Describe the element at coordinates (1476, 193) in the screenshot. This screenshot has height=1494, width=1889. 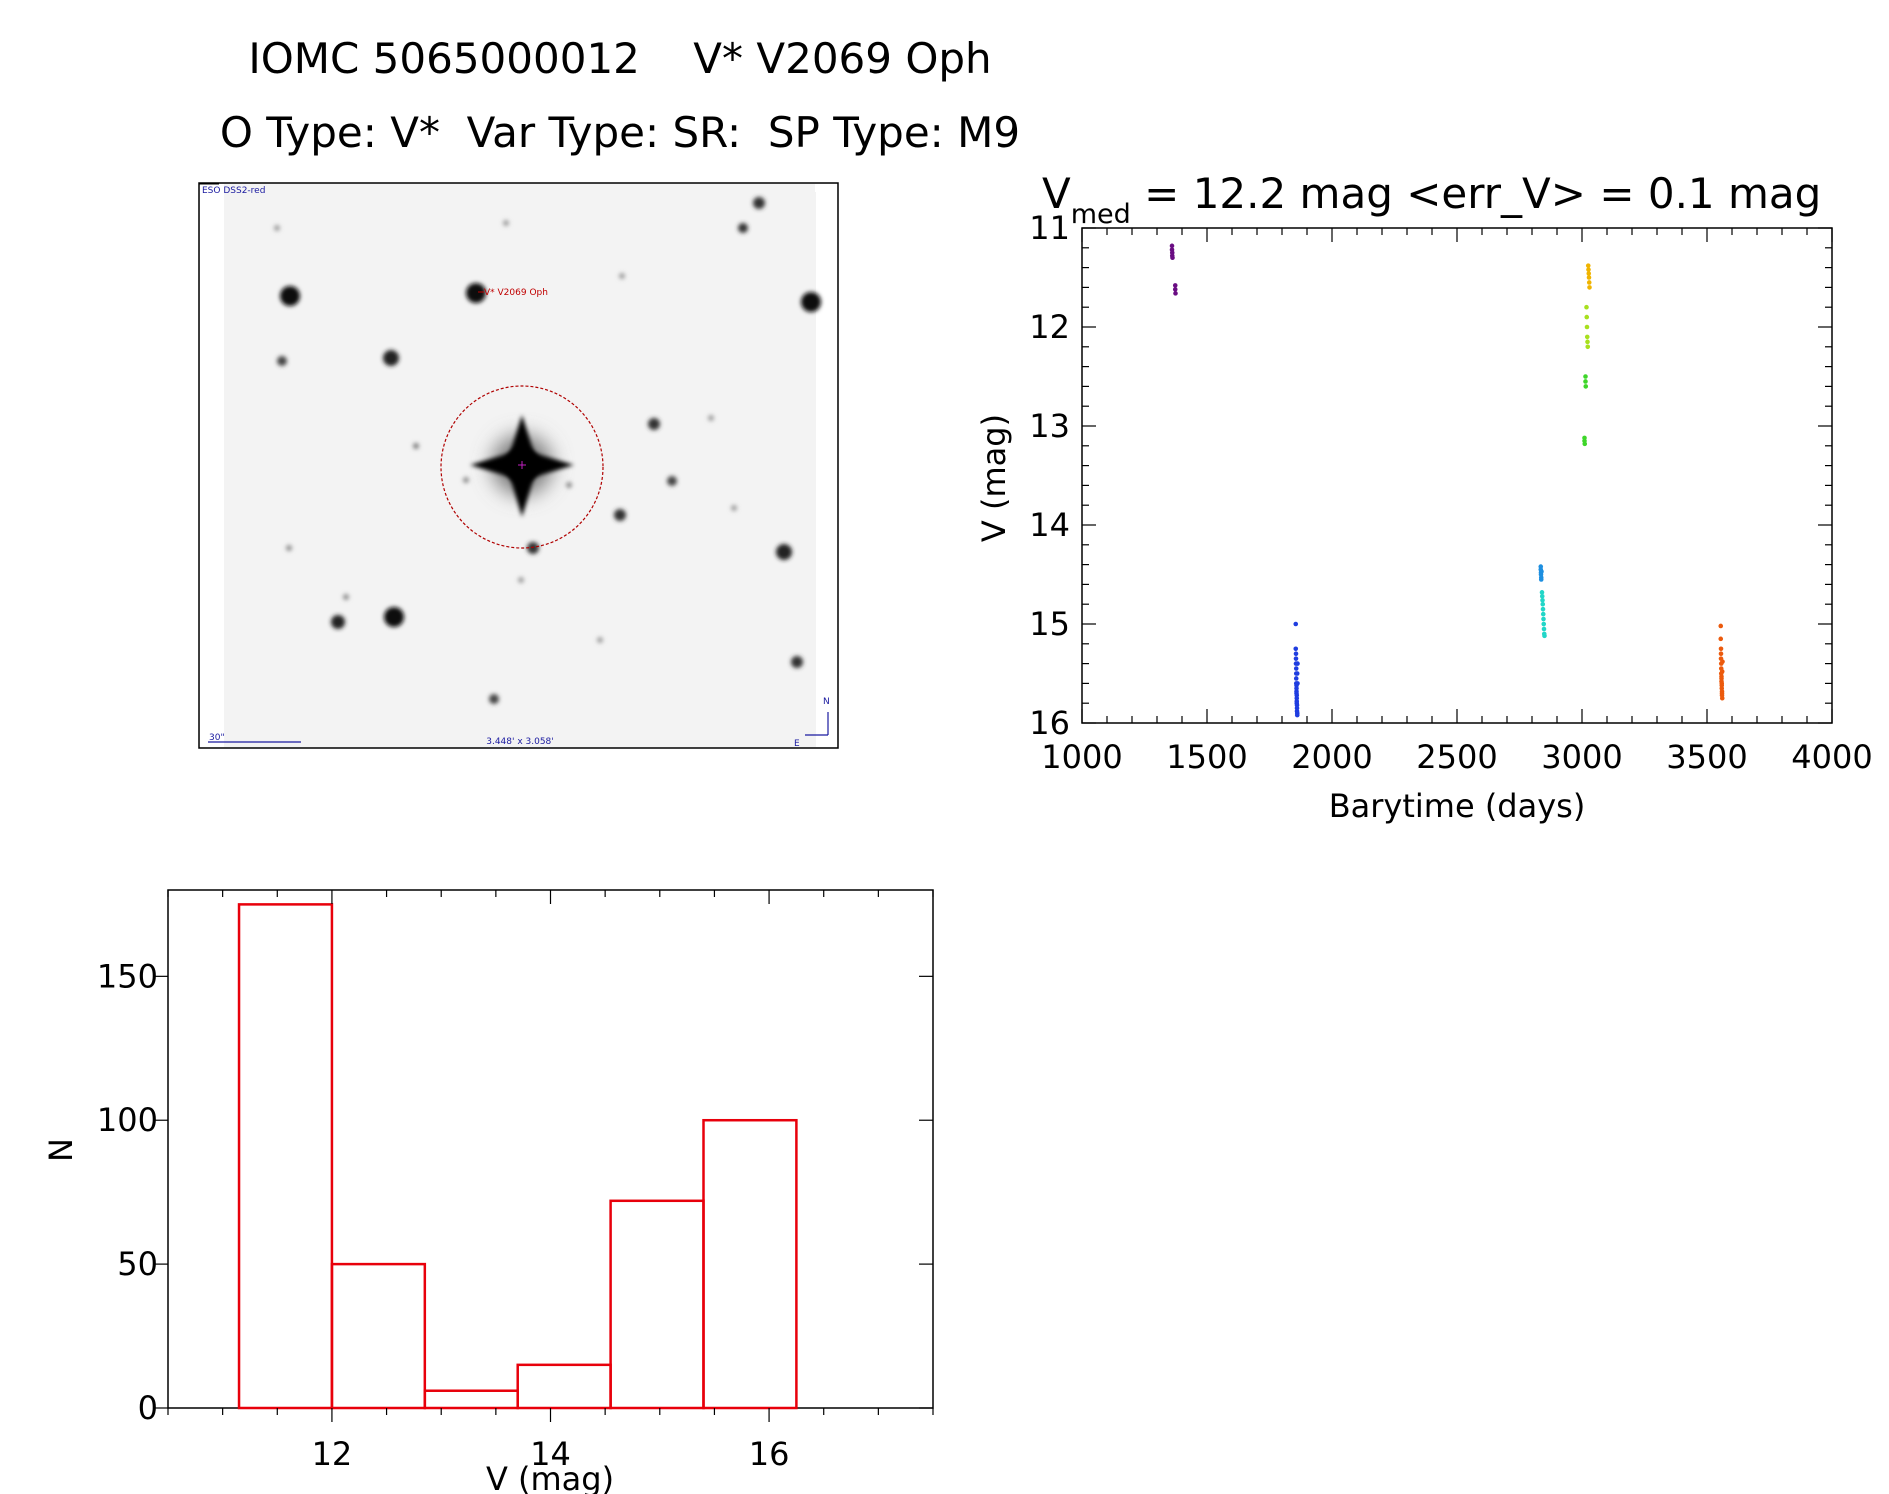
I see `light-curve-title-rest: = 12.2 mag <err_V> = 0.1 mag` at that location.